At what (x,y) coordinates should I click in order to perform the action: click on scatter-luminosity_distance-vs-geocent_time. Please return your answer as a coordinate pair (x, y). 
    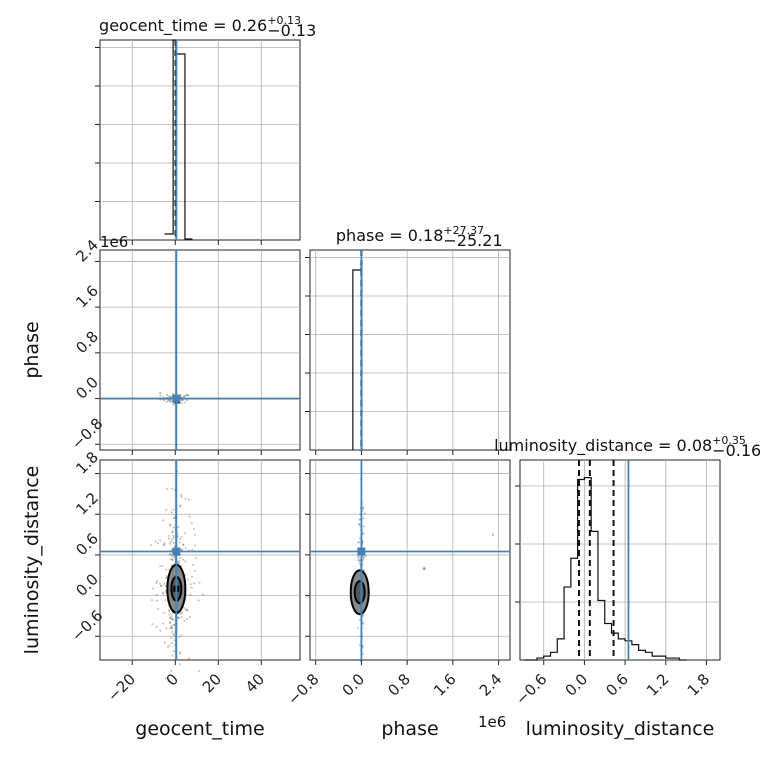
    Looking at the image, I should click on (198, 571).